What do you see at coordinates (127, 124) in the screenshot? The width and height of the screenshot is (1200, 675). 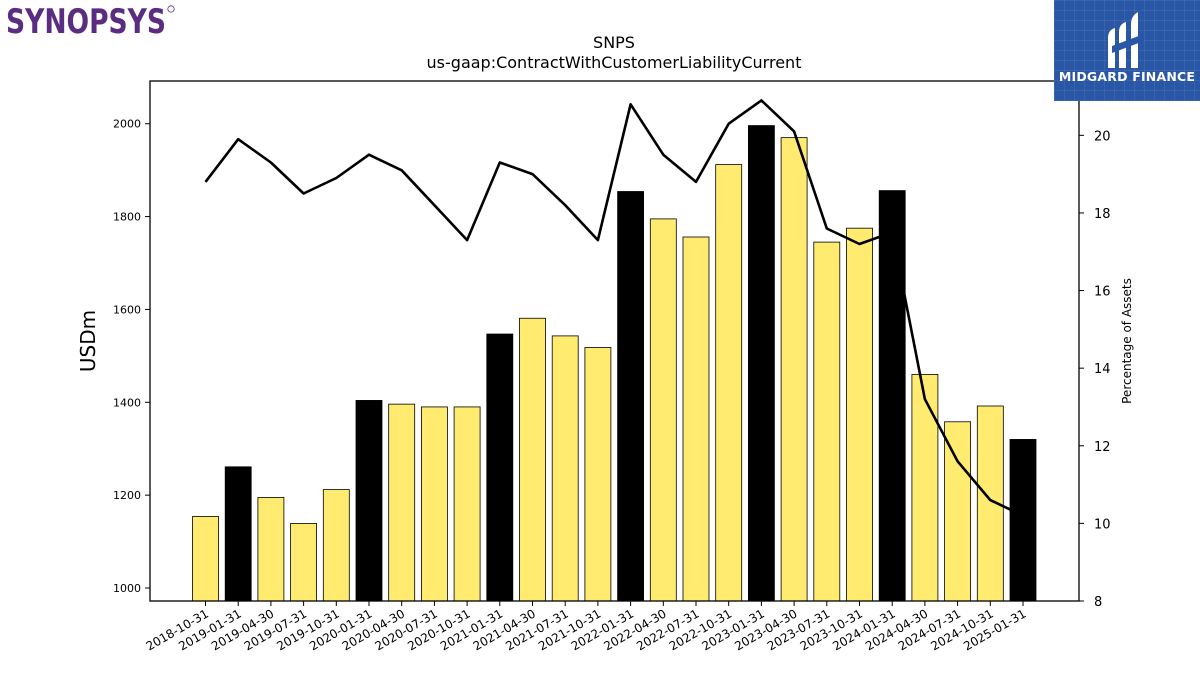 I see `y-tick-label: 2000` at bounding box center [127, 124].